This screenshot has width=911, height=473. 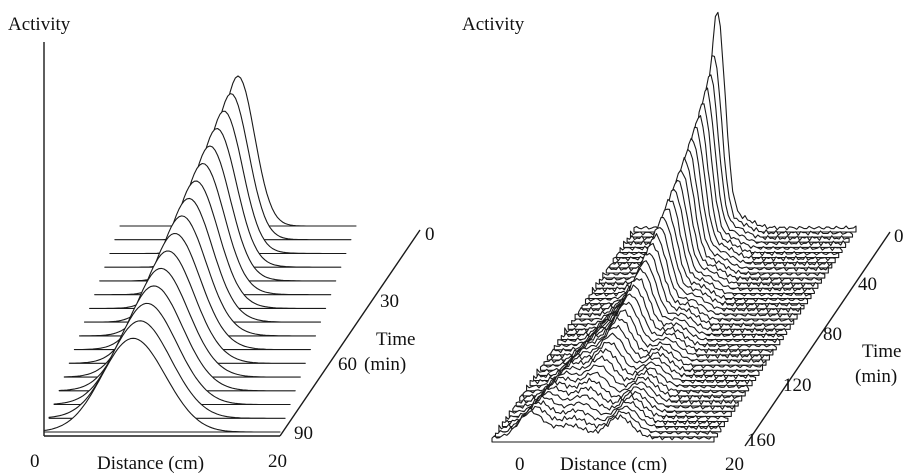 I want to click on right-time-tick-40: 40, so click(x=867, y=284).